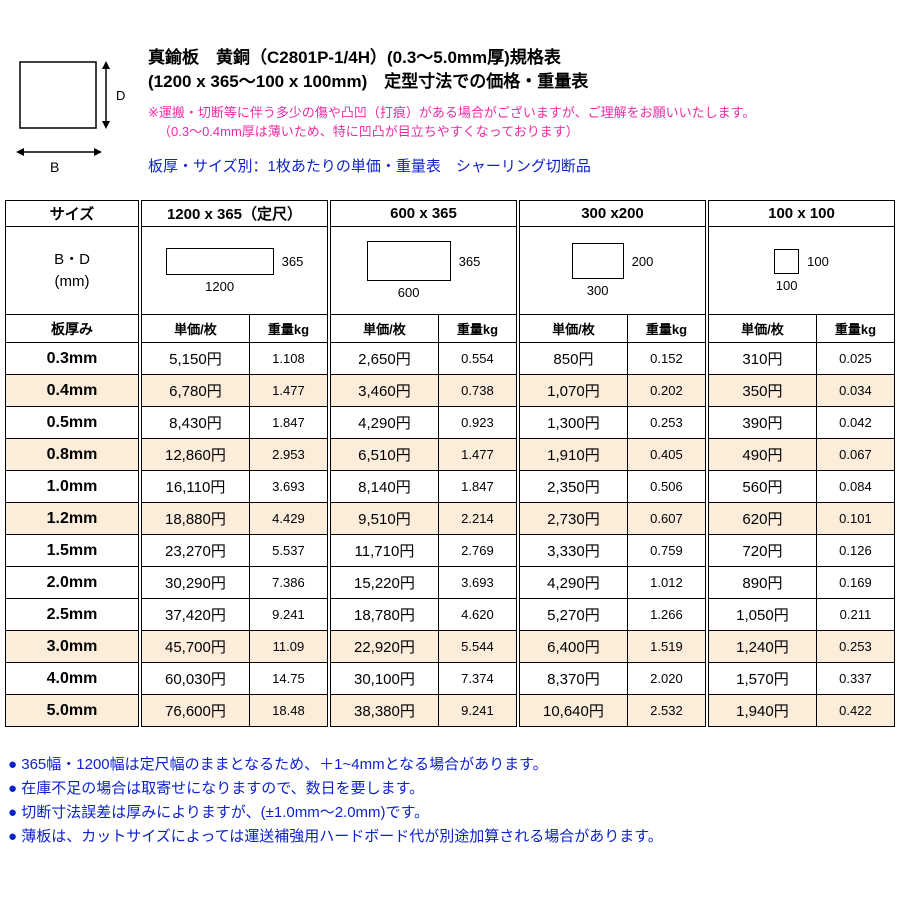 This screenshot has width=900, height=900. Describe the element at coordinates (288, 678) in the screenshot. I see `weight-value: 14.75` at that location.